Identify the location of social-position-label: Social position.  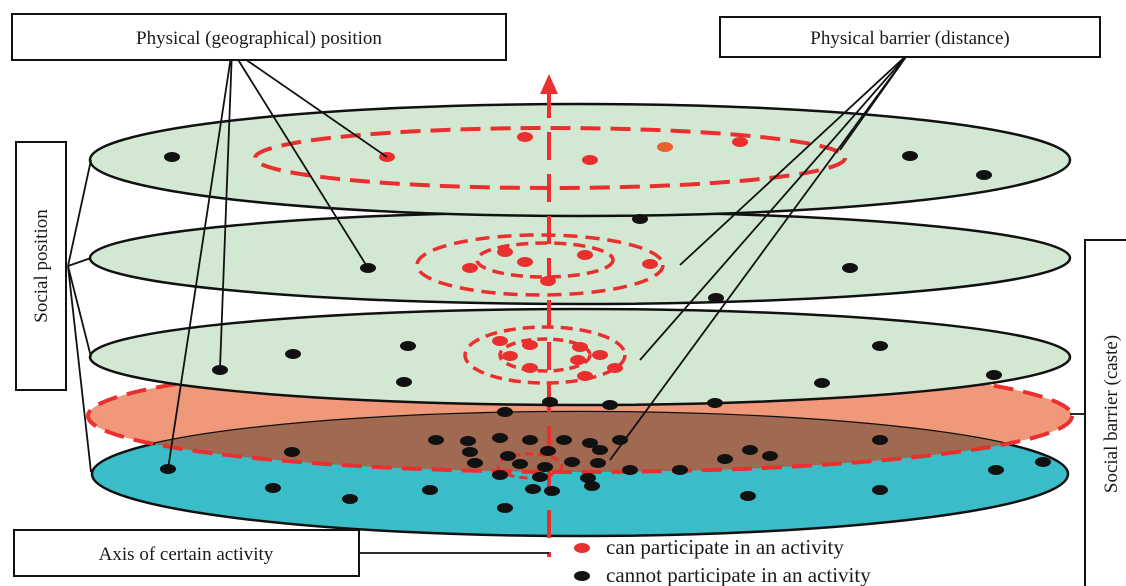
(41, 266).